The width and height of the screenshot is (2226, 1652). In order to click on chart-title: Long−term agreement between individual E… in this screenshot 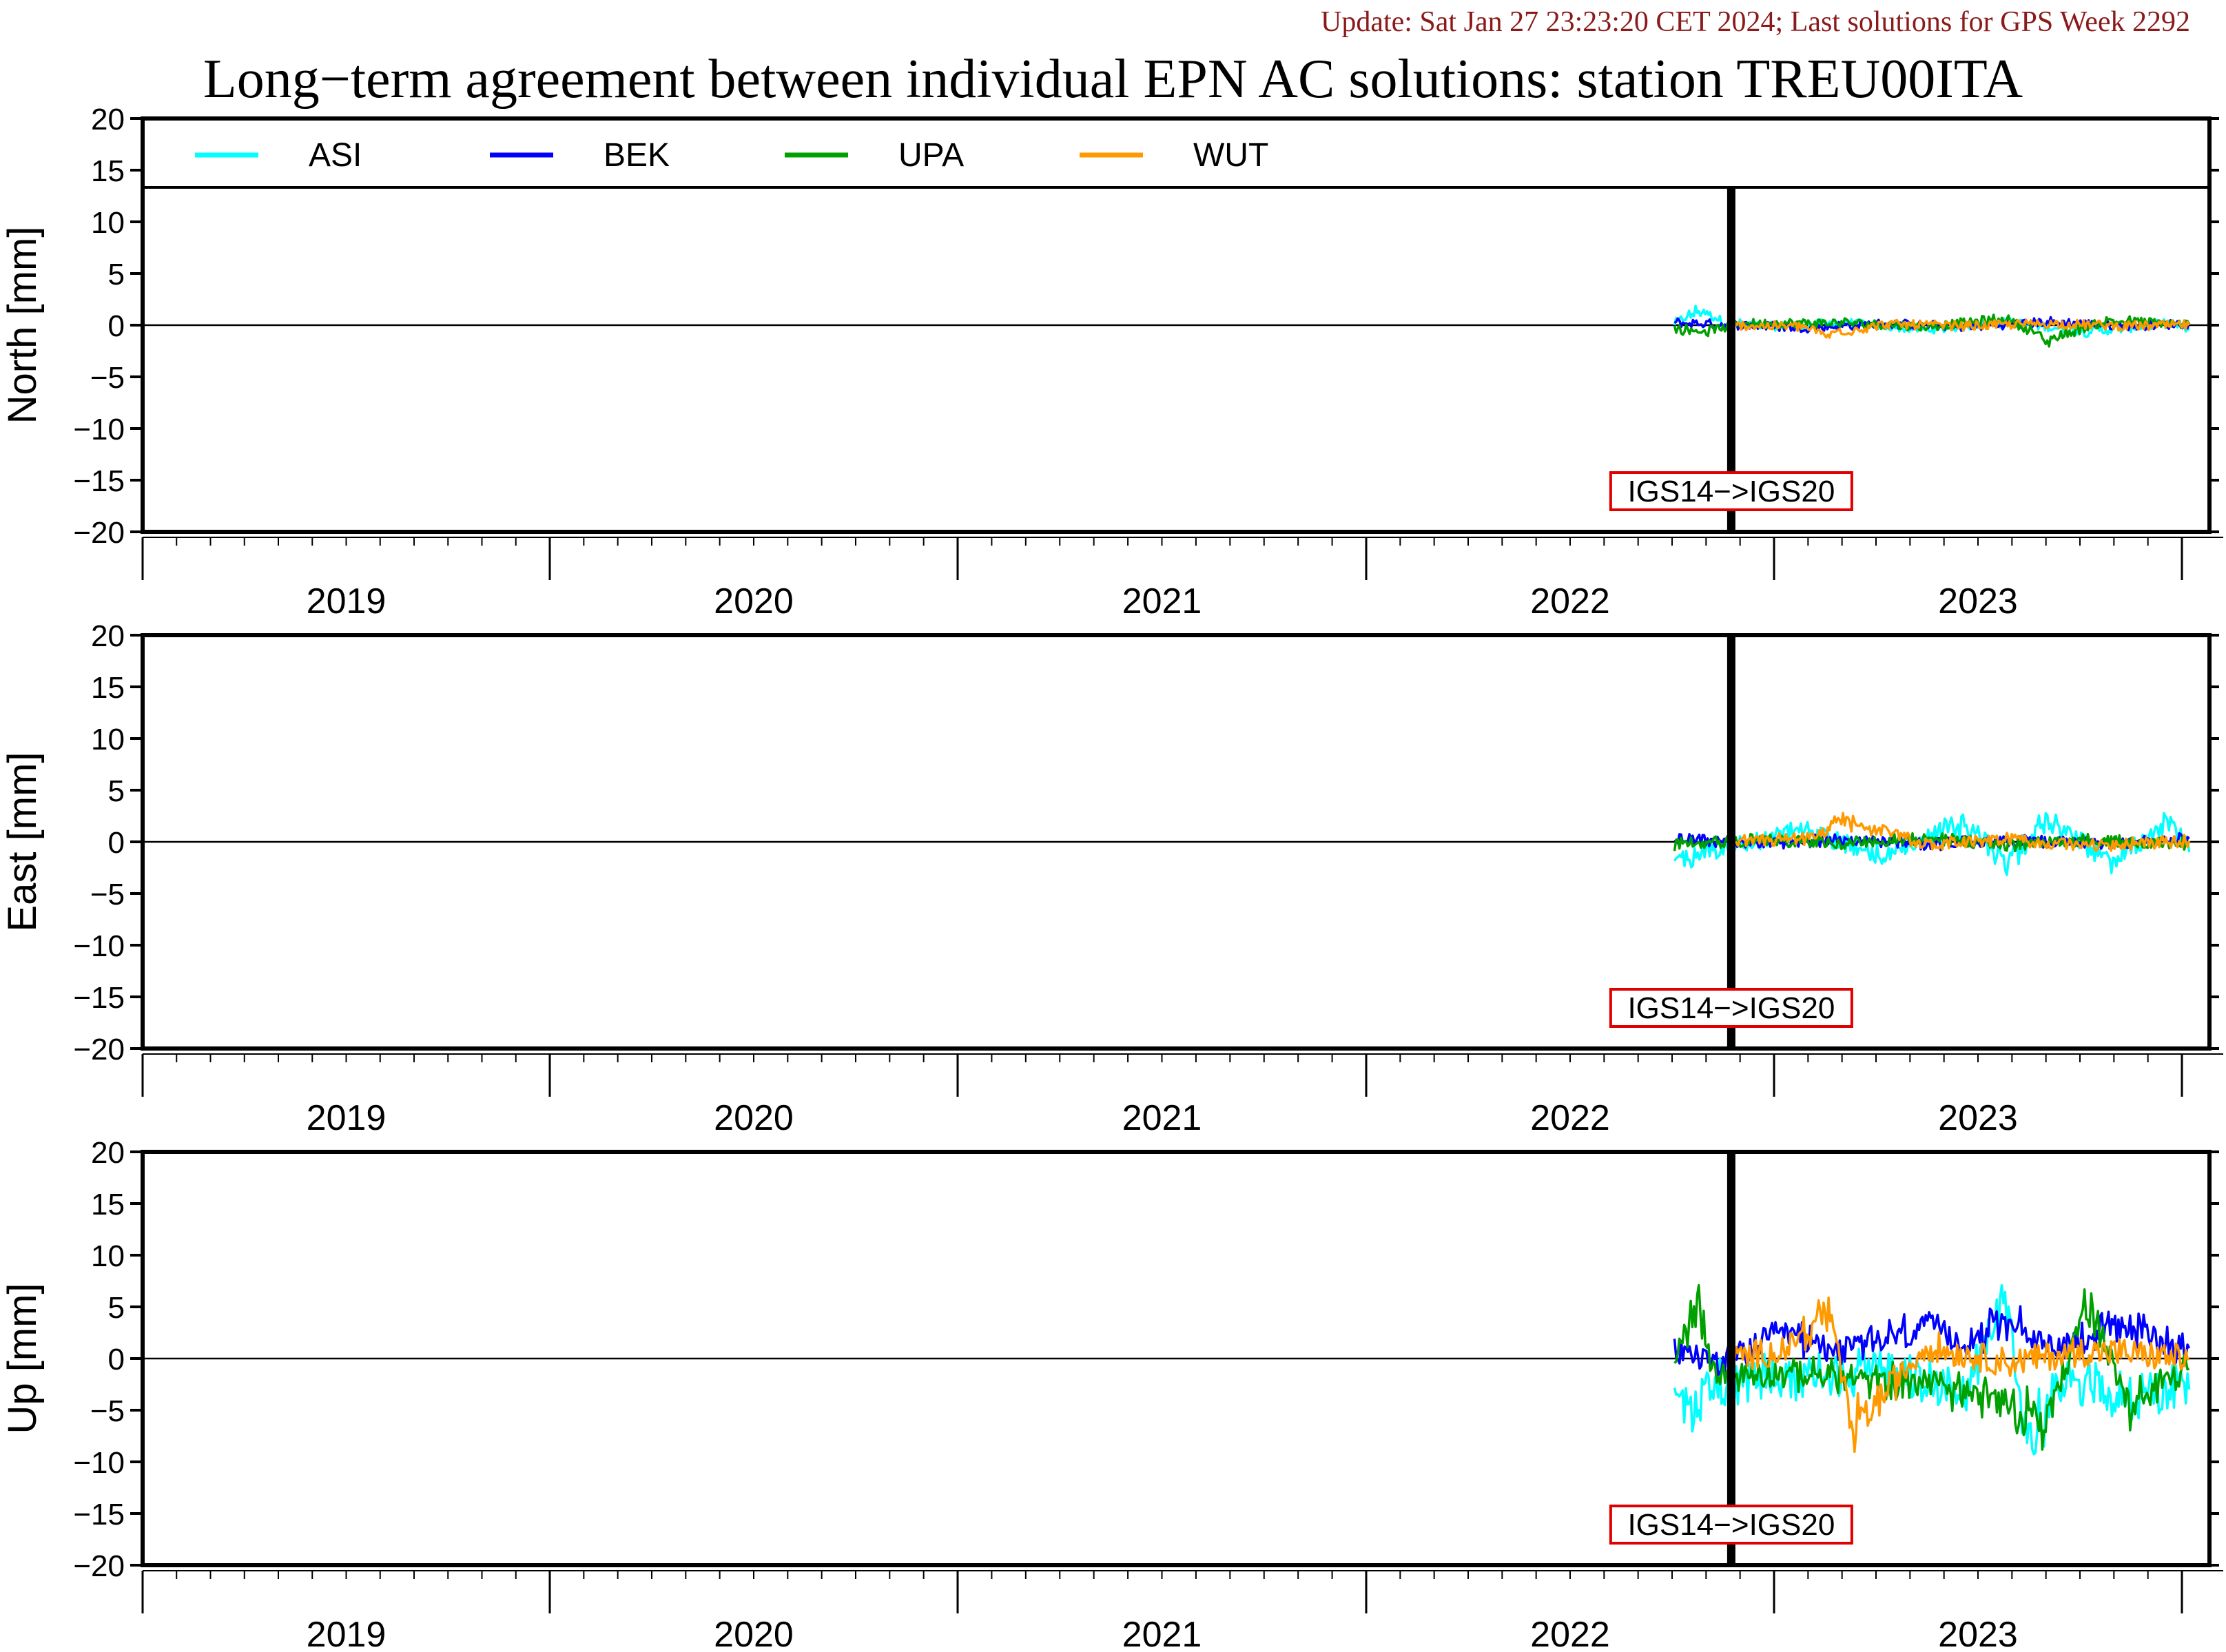, I will do `click(1113, 79)`.